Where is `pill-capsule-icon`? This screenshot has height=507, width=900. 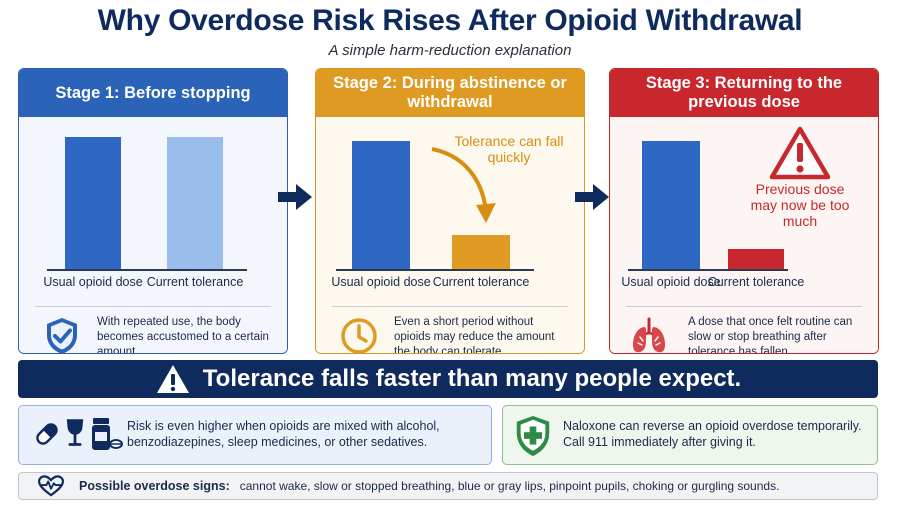
pill-capsule-icon is located at coordinates (47, 434).